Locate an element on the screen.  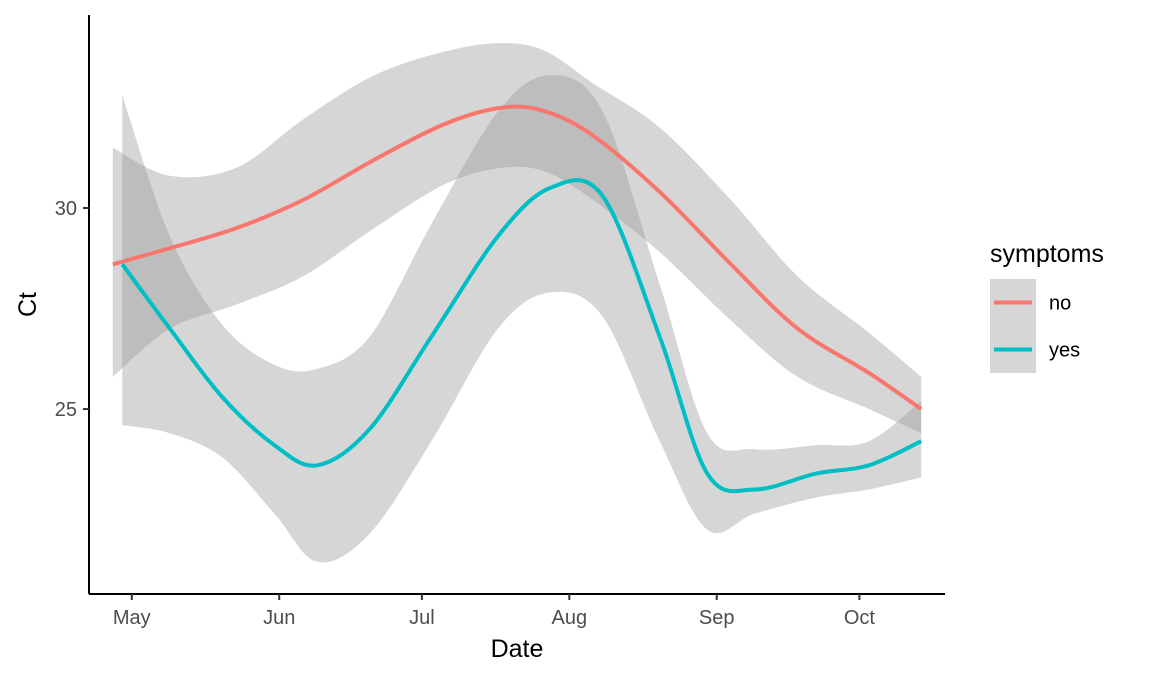
y-axis-ticks: 25 30 is located at coordinates (72, 309).